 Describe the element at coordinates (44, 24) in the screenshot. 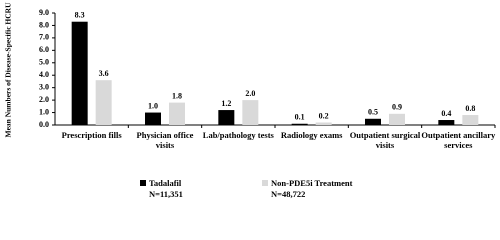

I see `y-tick-label: 8.0` at that location.